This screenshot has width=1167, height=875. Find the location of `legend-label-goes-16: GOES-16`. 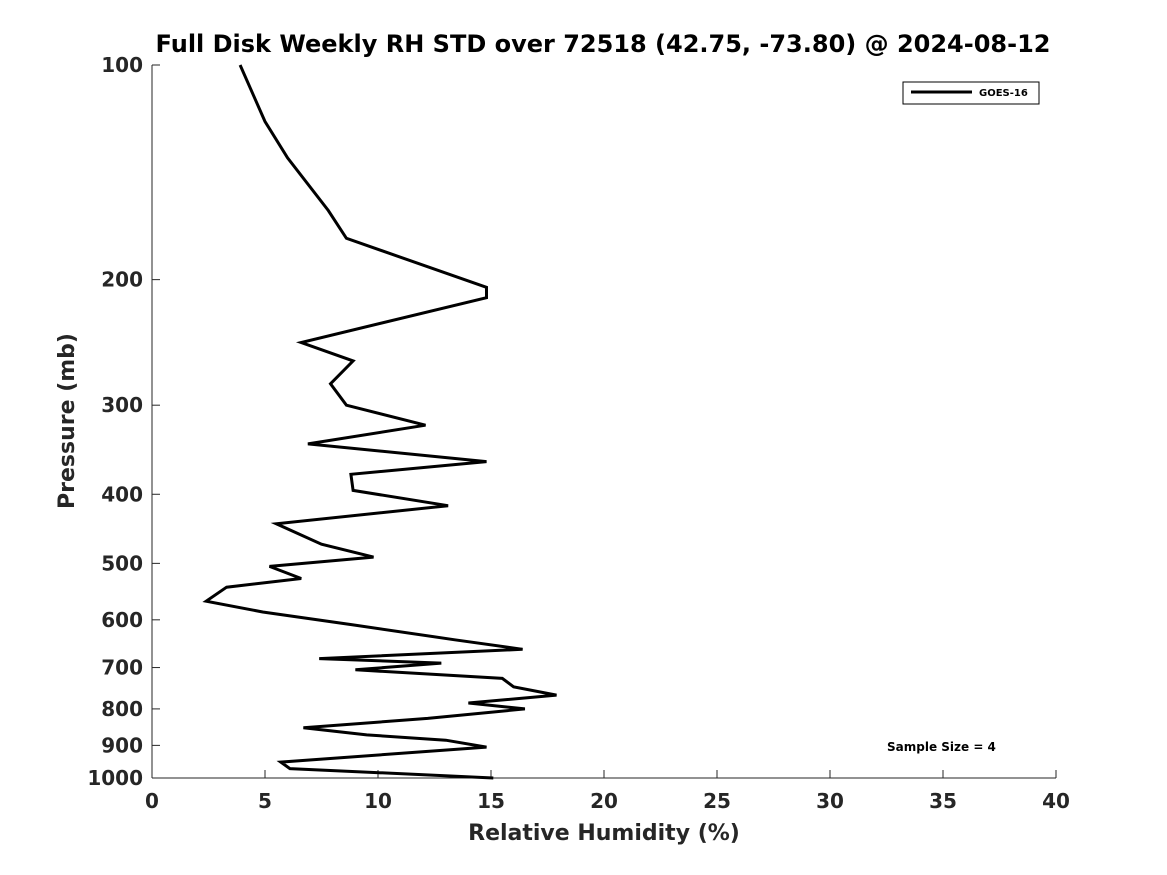

legend-label-goes-16: GOES-16 is located at coordinates (1003, 93).